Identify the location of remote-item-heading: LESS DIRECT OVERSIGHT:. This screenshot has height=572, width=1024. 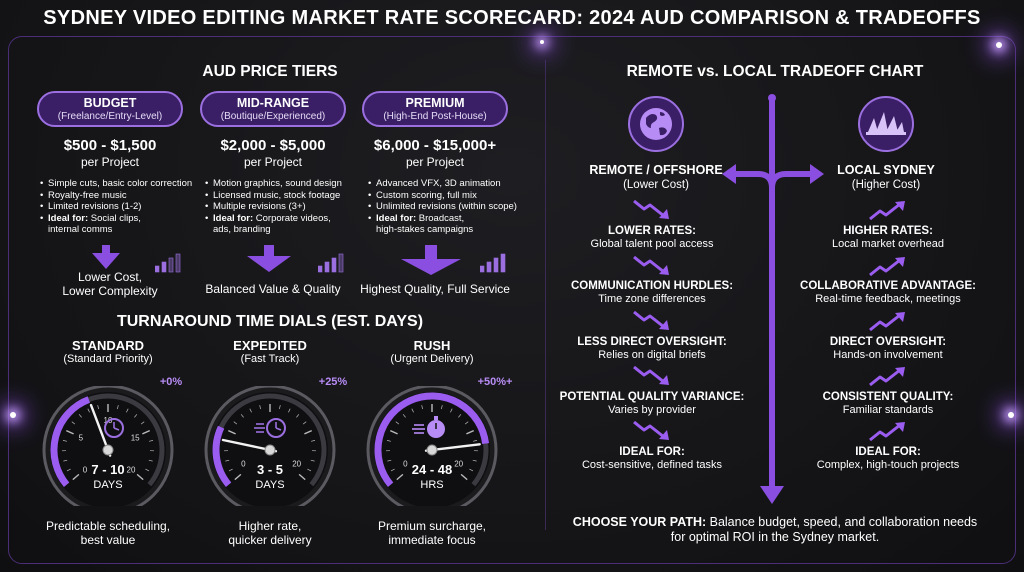
(652, 342).